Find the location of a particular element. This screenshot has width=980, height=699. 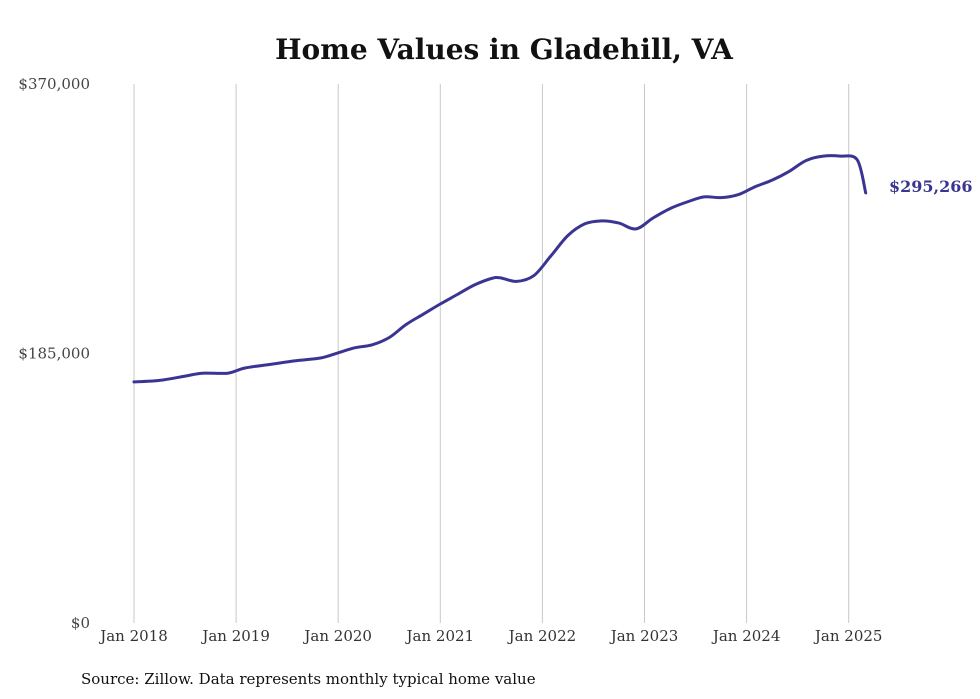

x-tick-label: Jan 2024 is located at coordinates (746, 636).